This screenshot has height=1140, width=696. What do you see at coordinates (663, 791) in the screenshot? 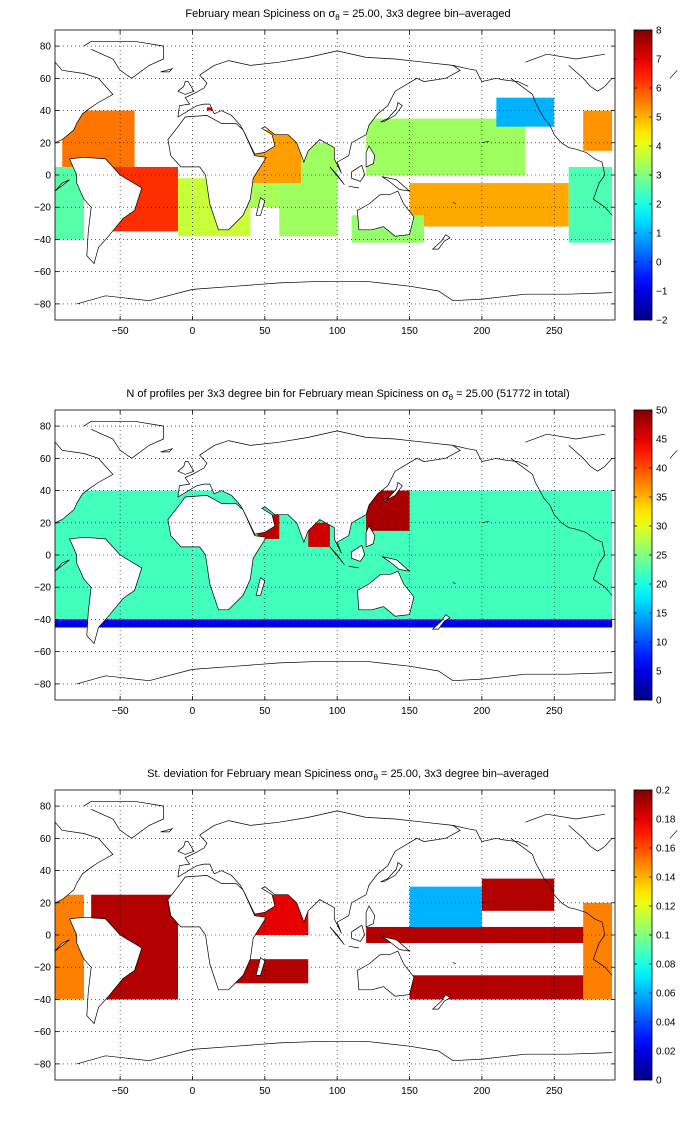
I see `colorbar-tick-label: 0.2` at bounding box center [663, 791].